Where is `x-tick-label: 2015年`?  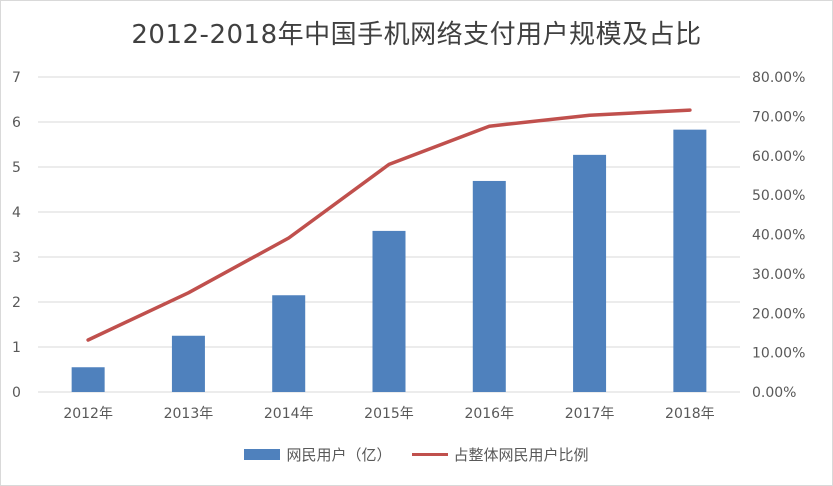
x-tick-label: 2015年 is located at coordinates (389, 414).